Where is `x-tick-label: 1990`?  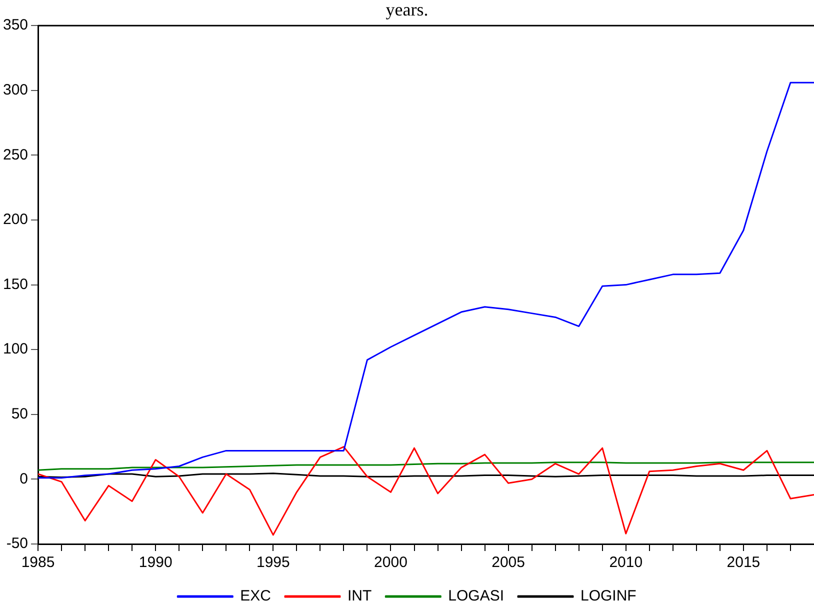
x-tick-label: 1990 is located at coordinates (155, 563).